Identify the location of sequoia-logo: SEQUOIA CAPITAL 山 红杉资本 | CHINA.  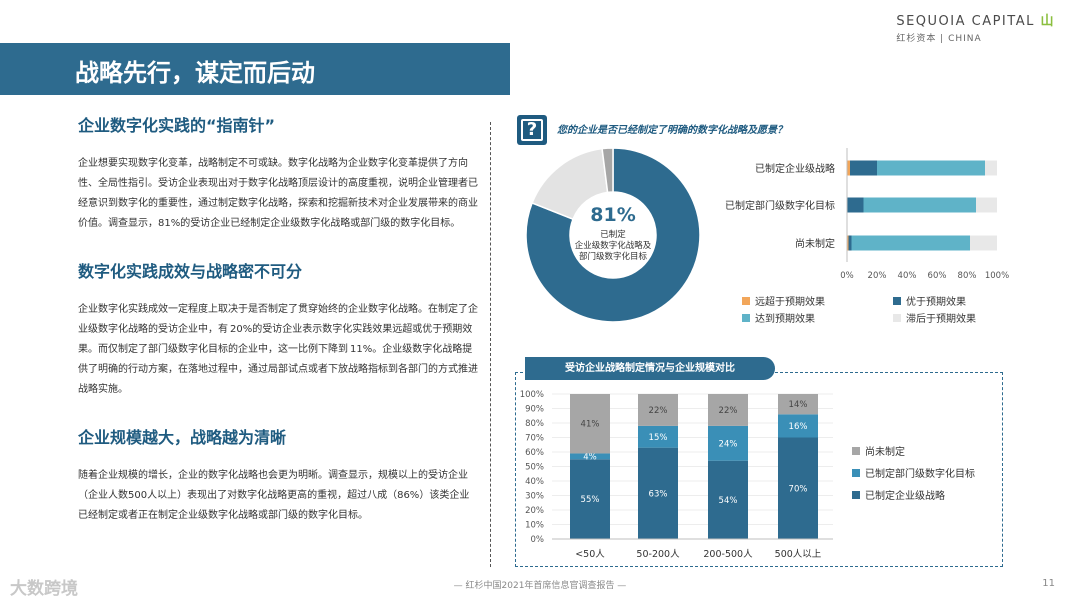
(975, 27).